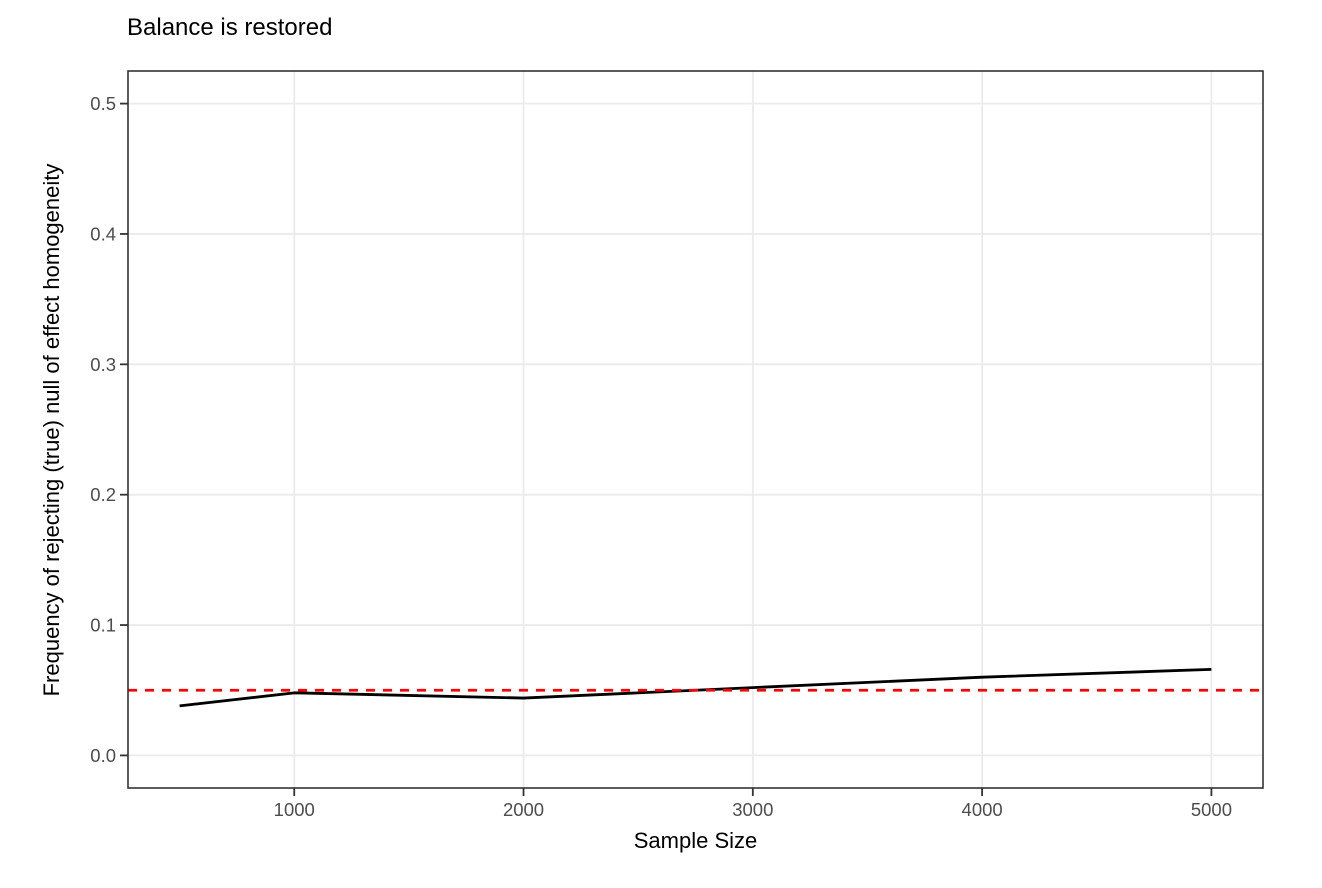 This screenshot has height=888, width=1322. What do you see at coordinates (523, 809) in the screenshot?
I see `x-tick-label: 2000` at bounding box center [523, 809].